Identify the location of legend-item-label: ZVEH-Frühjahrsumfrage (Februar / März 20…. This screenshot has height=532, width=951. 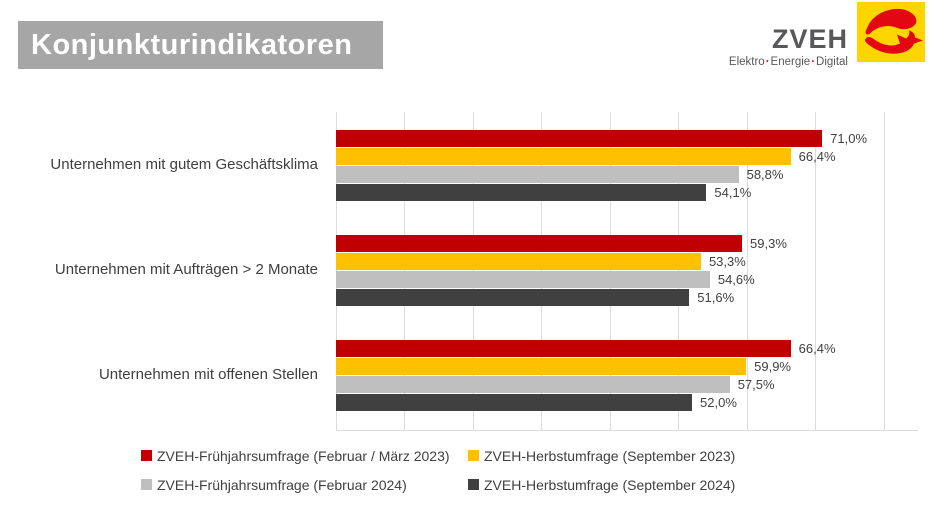
(303, 455).